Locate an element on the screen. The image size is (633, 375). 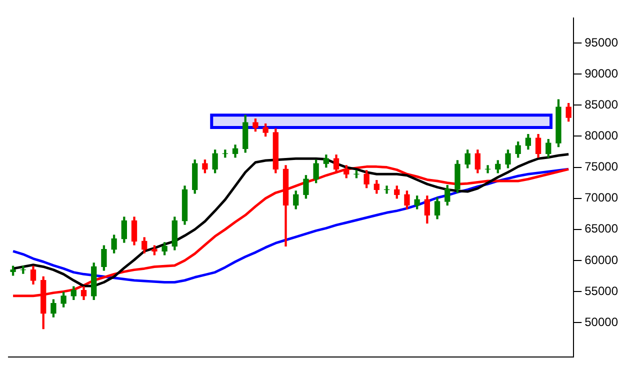
y-tick-label: 75000 is located at coordinates (601, 167).